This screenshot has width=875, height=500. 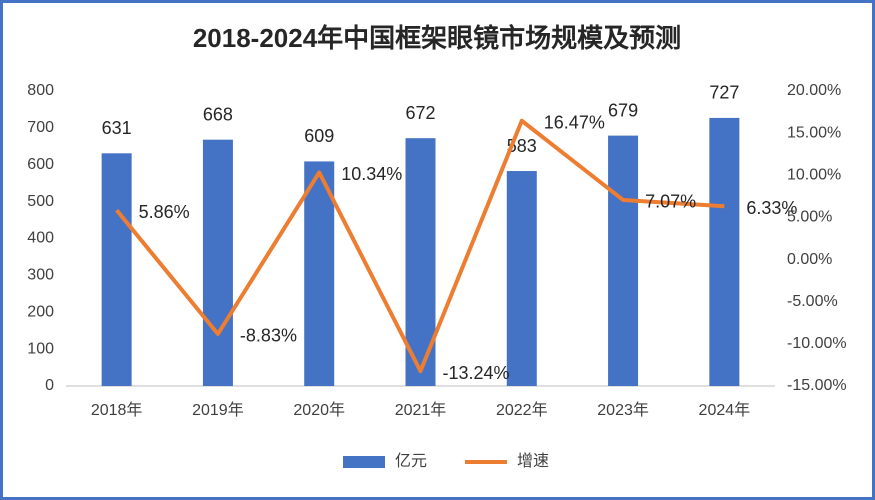 What do you see at coordinates (814, 132) in the screenshot?
I see `y2-tick-label: 15.00%` at bounding box center [814, 132].